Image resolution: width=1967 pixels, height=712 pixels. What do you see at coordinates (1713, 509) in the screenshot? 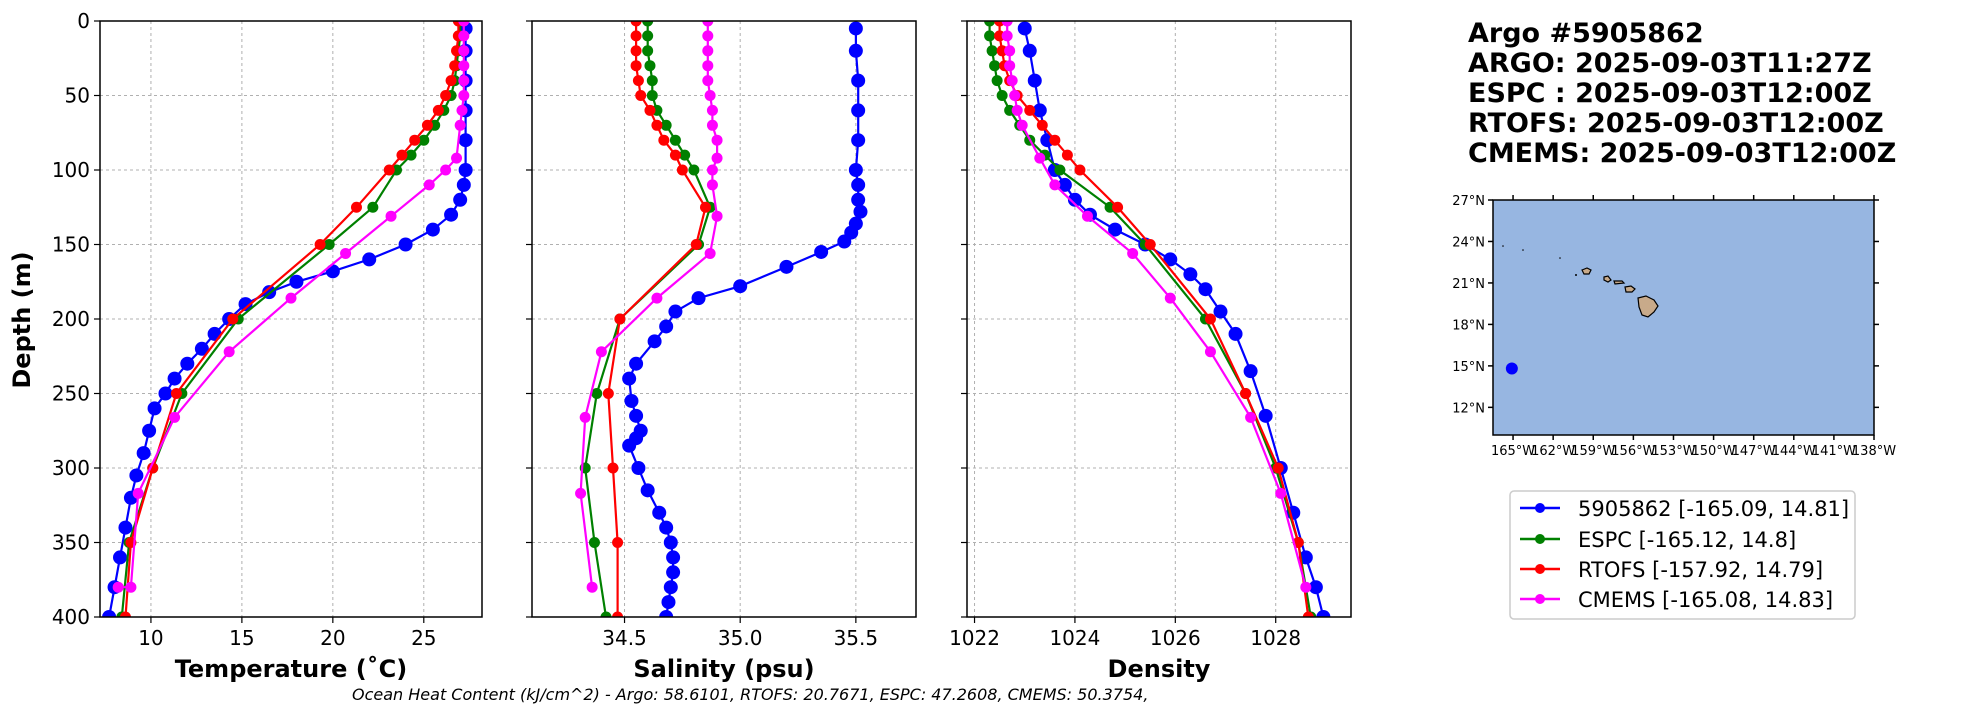
I see `legend-label-argo: 5905862 [-165.09, 14.81]` at bounding box center [1713, 509].